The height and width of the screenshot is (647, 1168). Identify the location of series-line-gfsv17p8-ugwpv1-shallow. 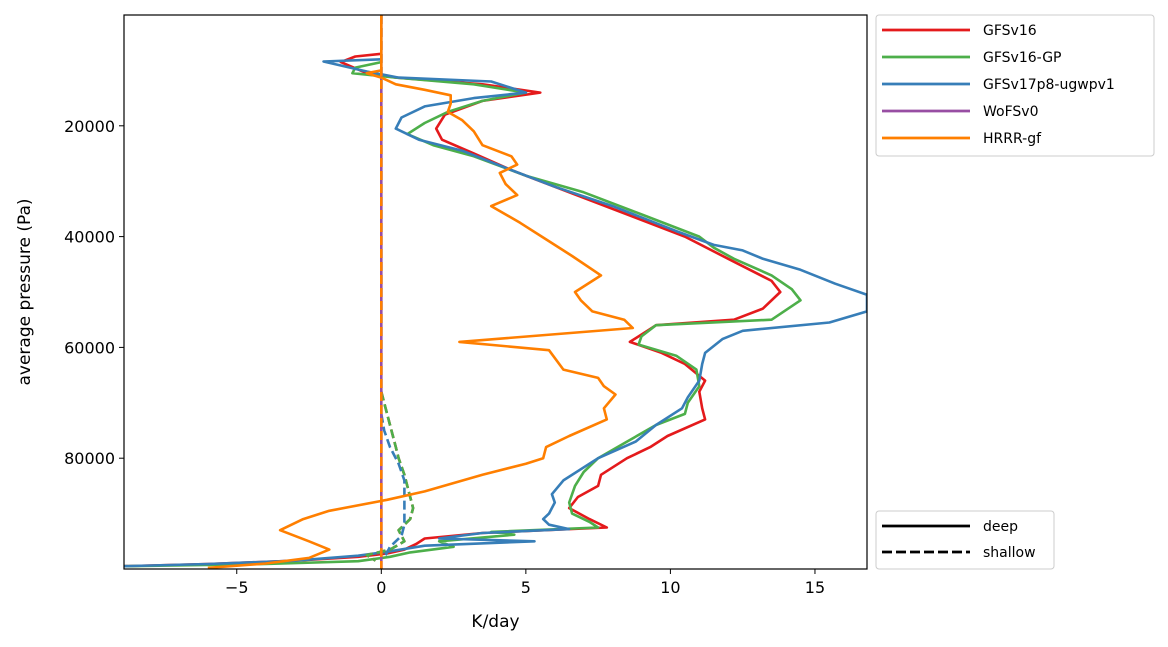
(393, 486).